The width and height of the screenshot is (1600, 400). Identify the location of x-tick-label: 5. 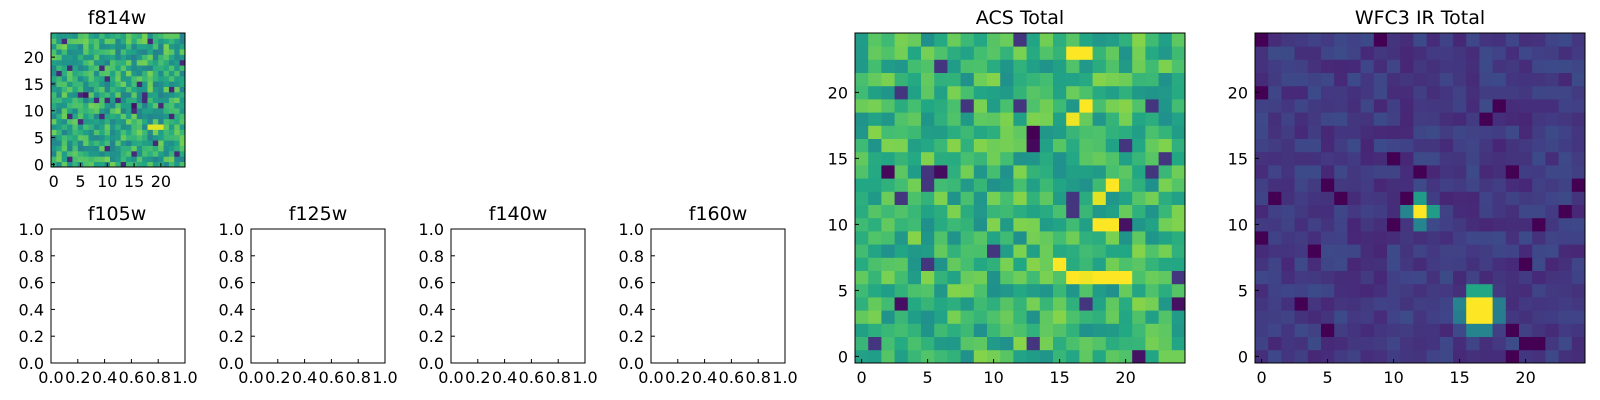
(1328, 377).